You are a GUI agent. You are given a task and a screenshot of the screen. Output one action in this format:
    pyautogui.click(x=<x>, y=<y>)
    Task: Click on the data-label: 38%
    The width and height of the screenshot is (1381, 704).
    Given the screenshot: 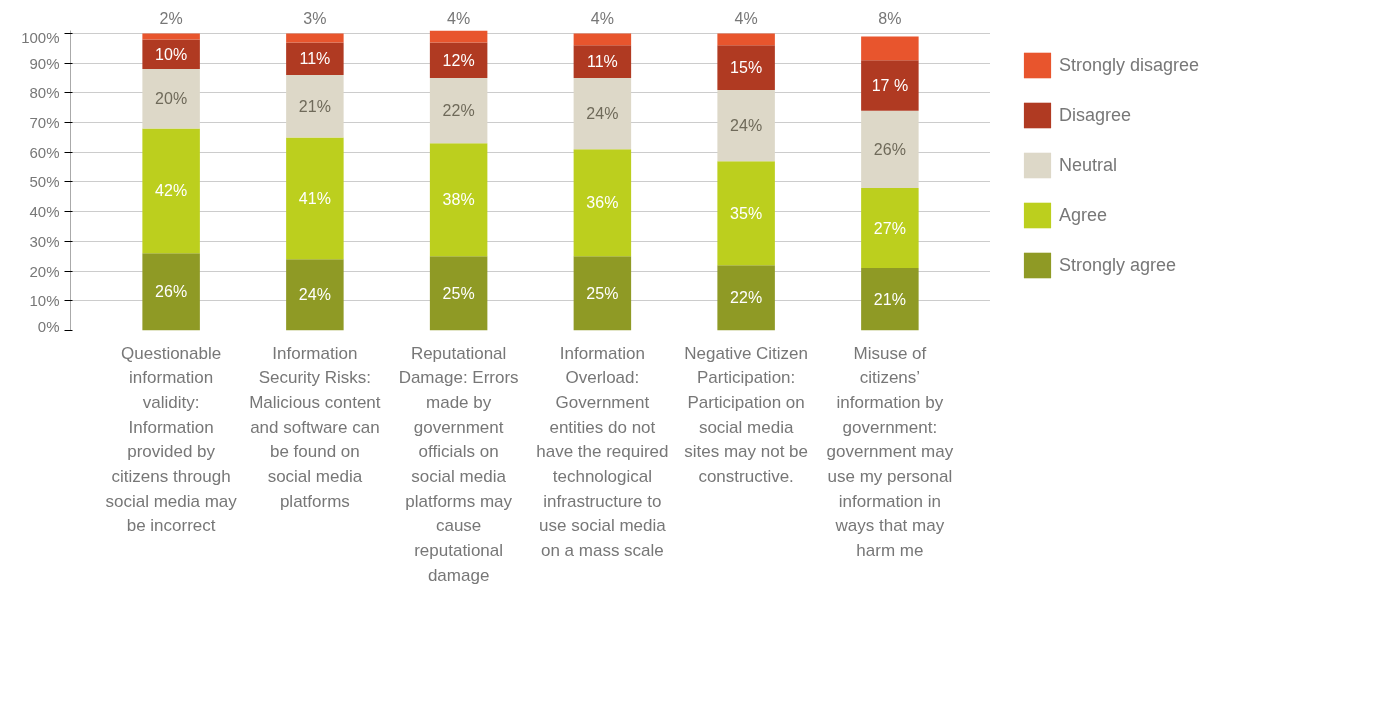 What is the action you would take?
    pyautogui.click(x=458, y=200)
    